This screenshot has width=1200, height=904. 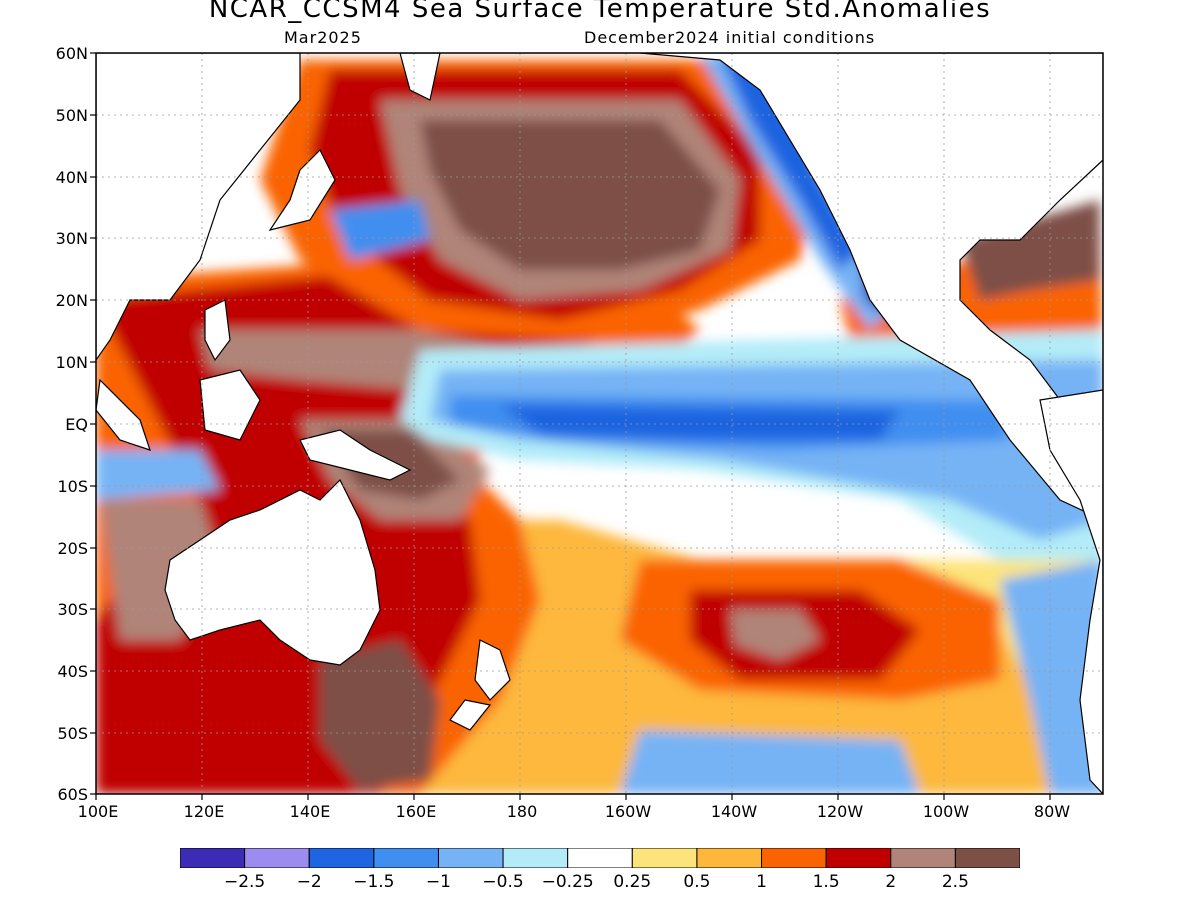 I want to click on lat-label: EQ, so click(x=76, y=424).